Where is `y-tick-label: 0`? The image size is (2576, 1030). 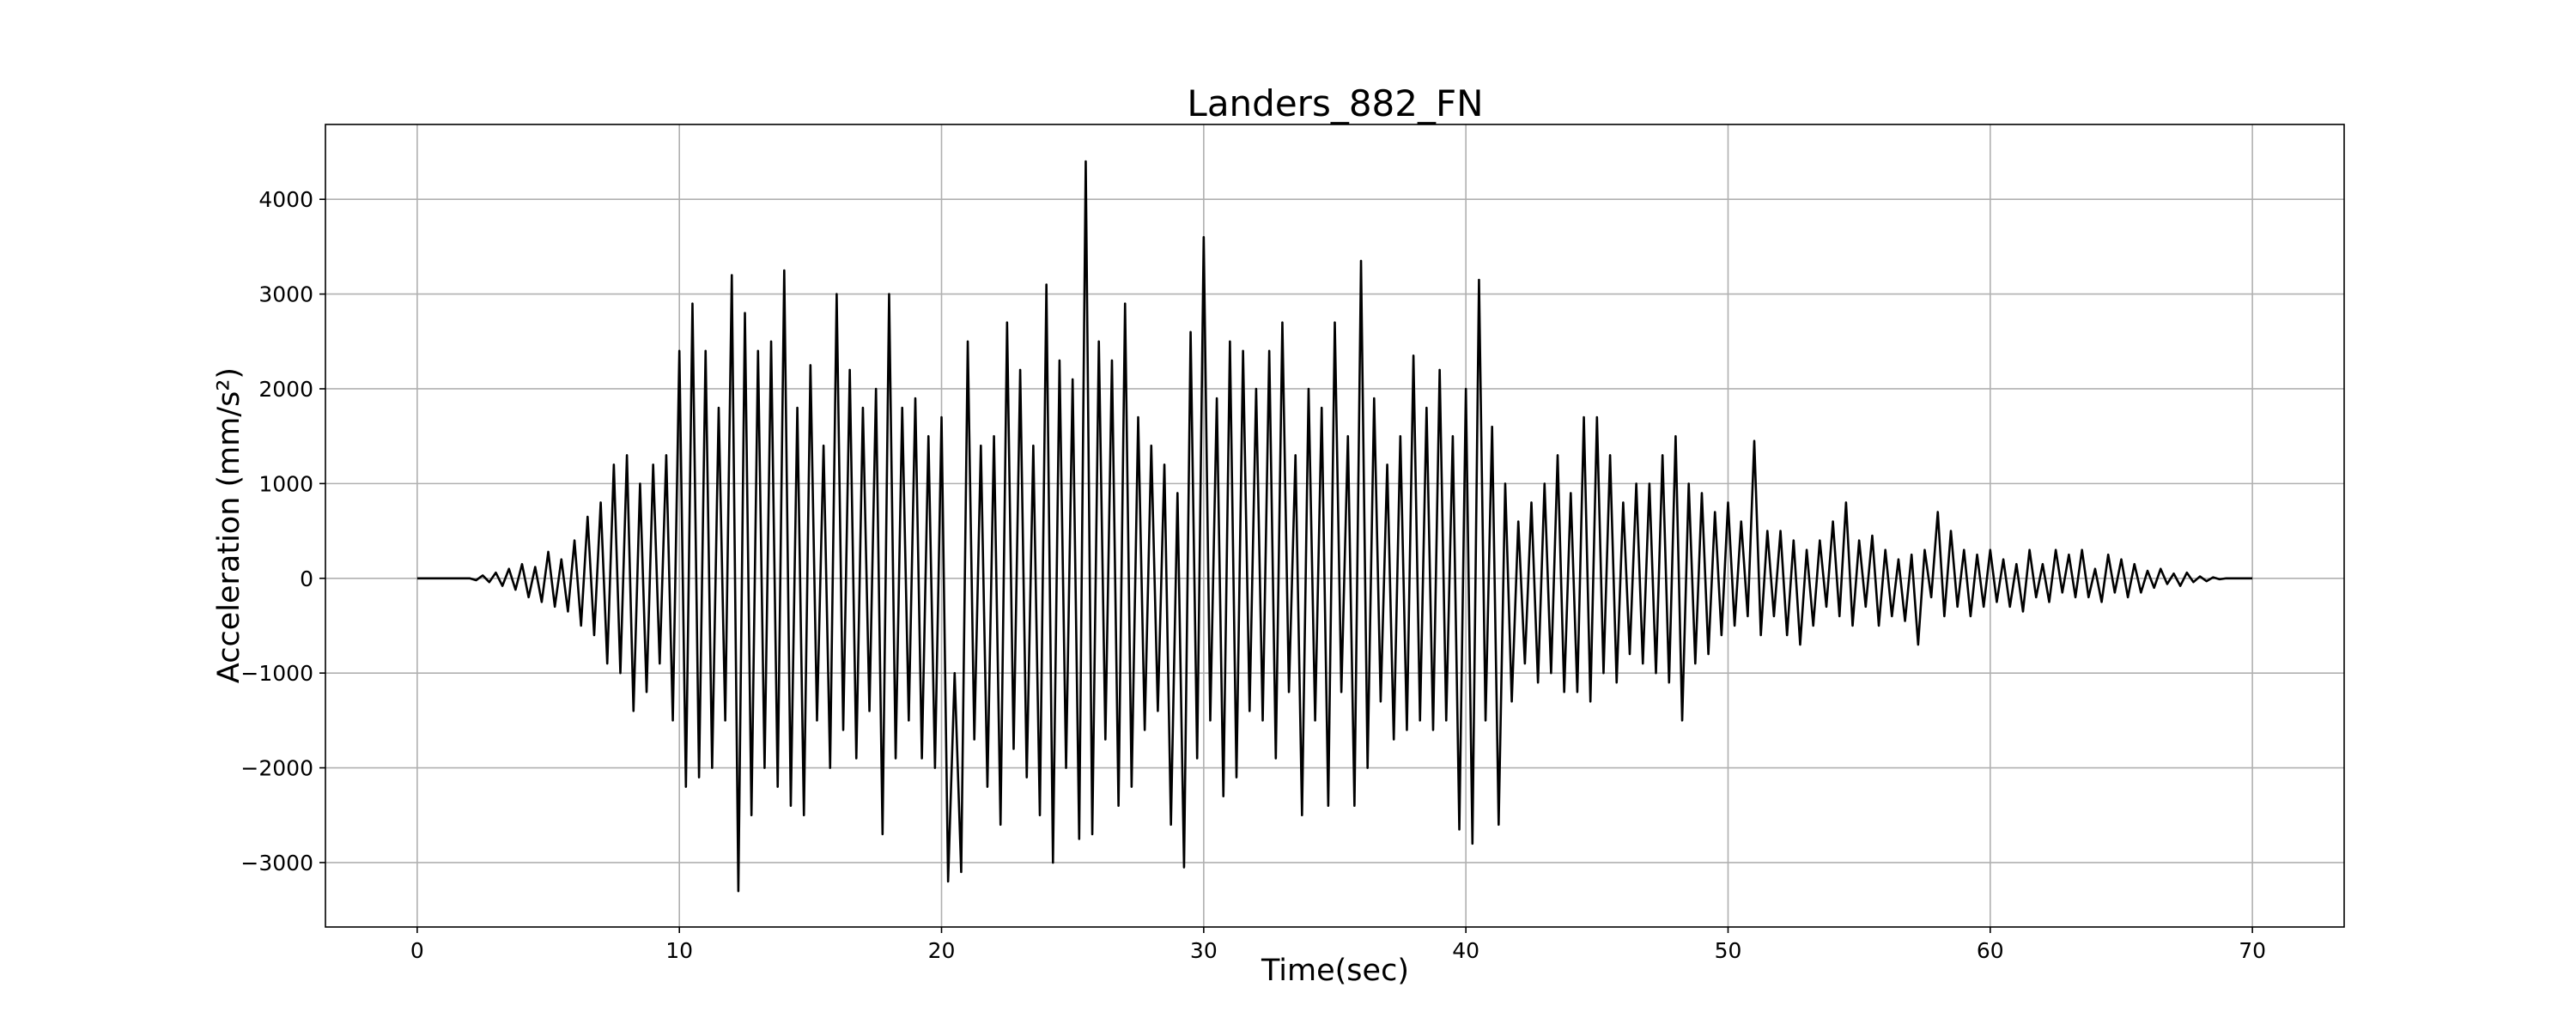
y-tick-label: 0 is located at coordinates (306, 578).